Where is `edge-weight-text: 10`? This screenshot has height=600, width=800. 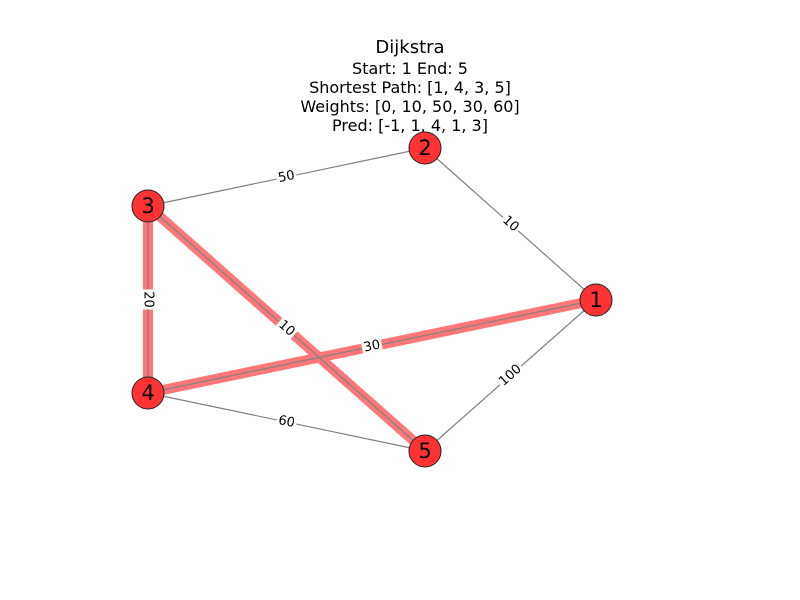 edge-weight-text: 10 is located at coordinates (510, 224).